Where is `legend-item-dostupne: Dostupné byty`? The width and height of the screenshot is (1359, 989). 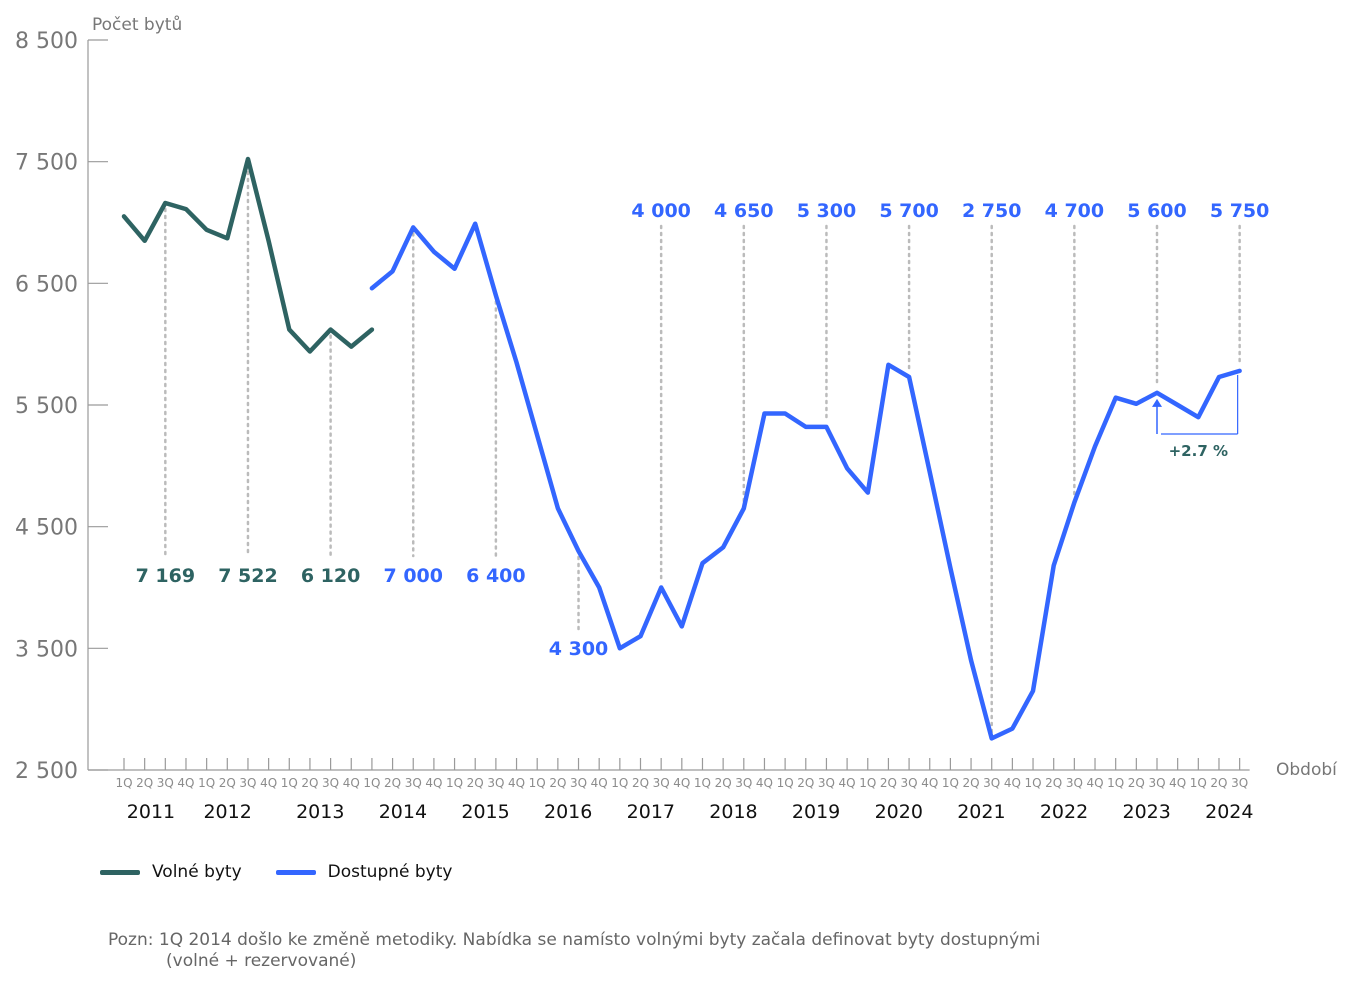 legend-item-dostupne: Dostupné byty is located at coordinates (364, 872).